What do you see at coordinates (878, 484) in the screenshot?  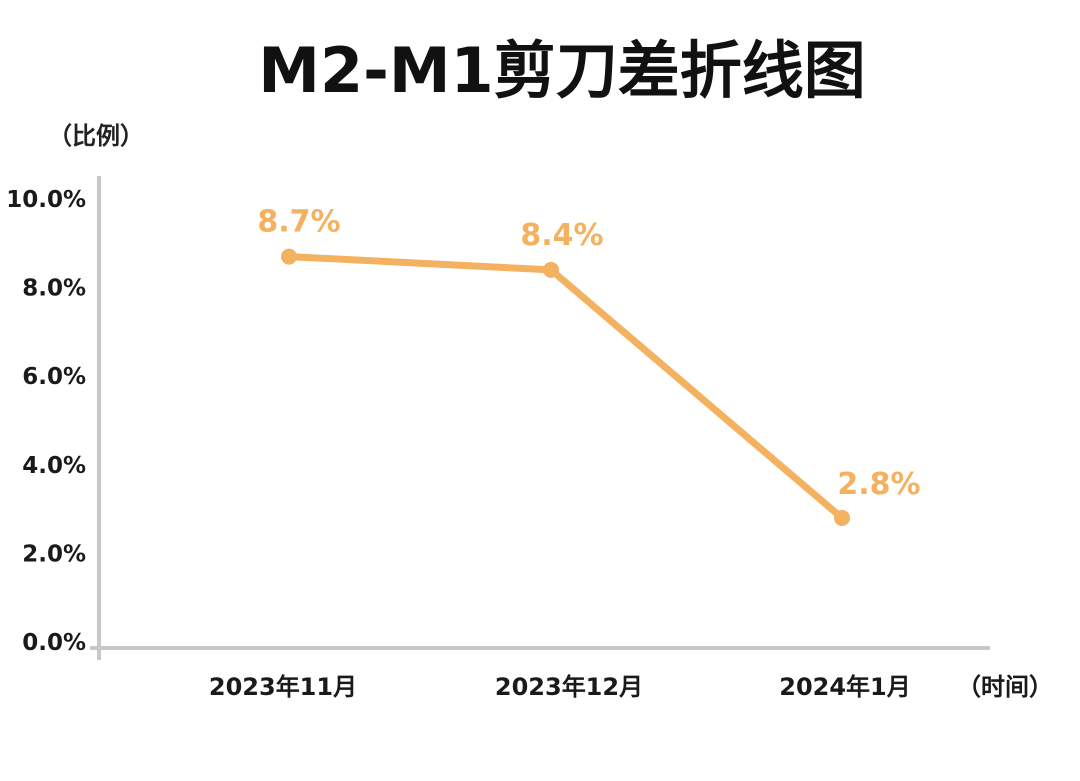 I see `data-label: 2.8%` at bounding box center [878, 484].